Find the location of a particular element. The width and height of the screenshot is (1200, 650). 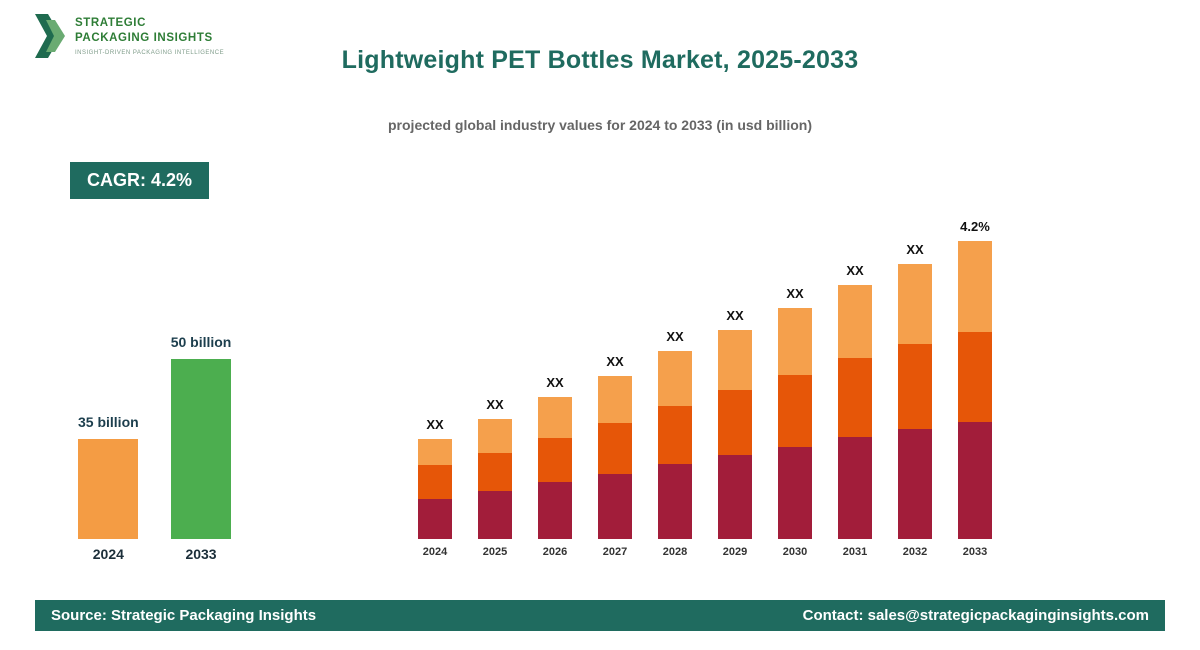

stacked-bar-column: XX 2025 is located at coordinates (495, 477).